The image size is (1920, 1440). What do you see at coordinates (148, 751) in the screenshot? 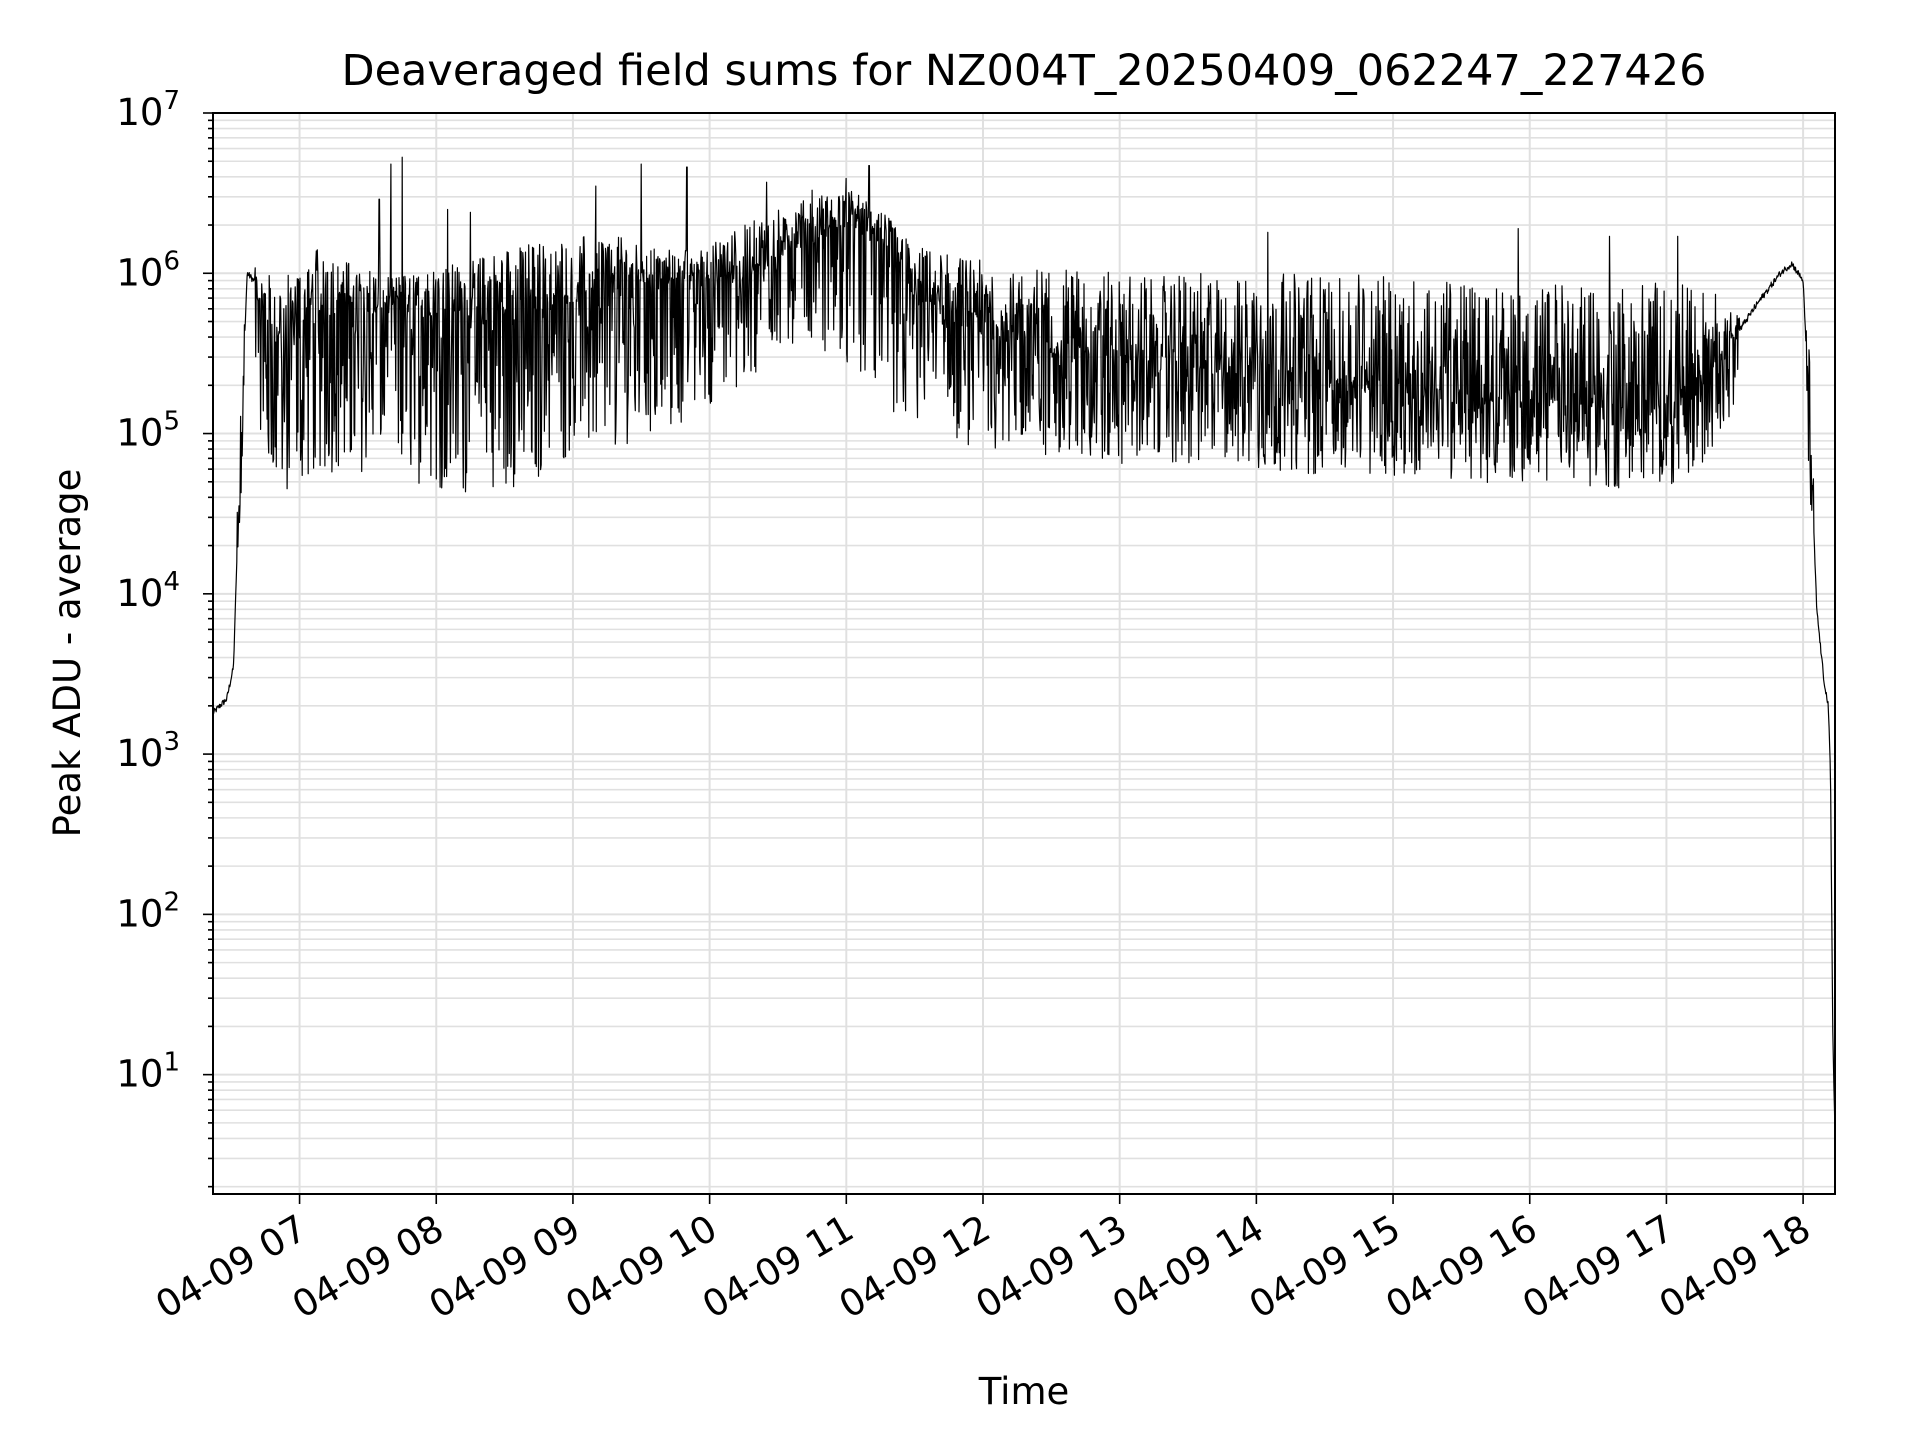
I see `y-tick-label: 103` at bounding box center [148, 751].